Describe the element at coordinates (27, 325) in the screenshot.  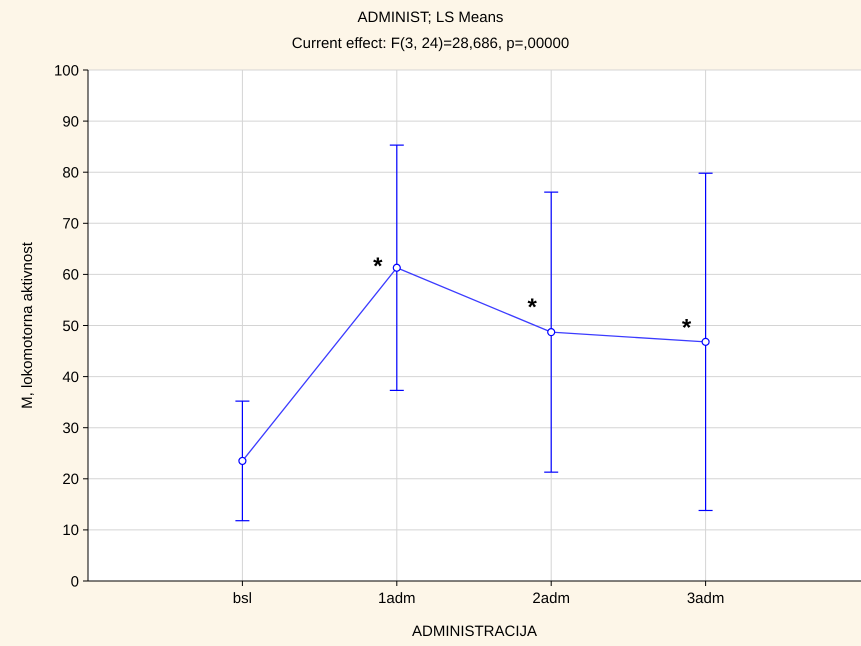
I see `y-axis-title: M, lokomotorna aktivnost` at that location.